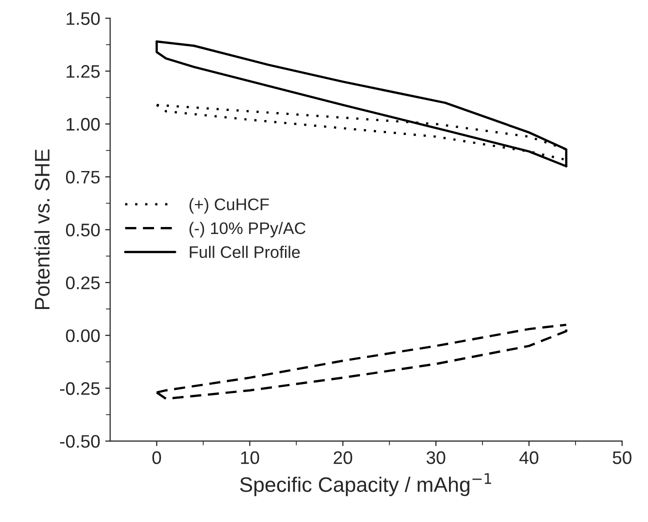 The image size is (648, 522). Describe the element at coordinates (229, 206) in the screenshot. I see `legend-label: (+) CuHCF` at that location.